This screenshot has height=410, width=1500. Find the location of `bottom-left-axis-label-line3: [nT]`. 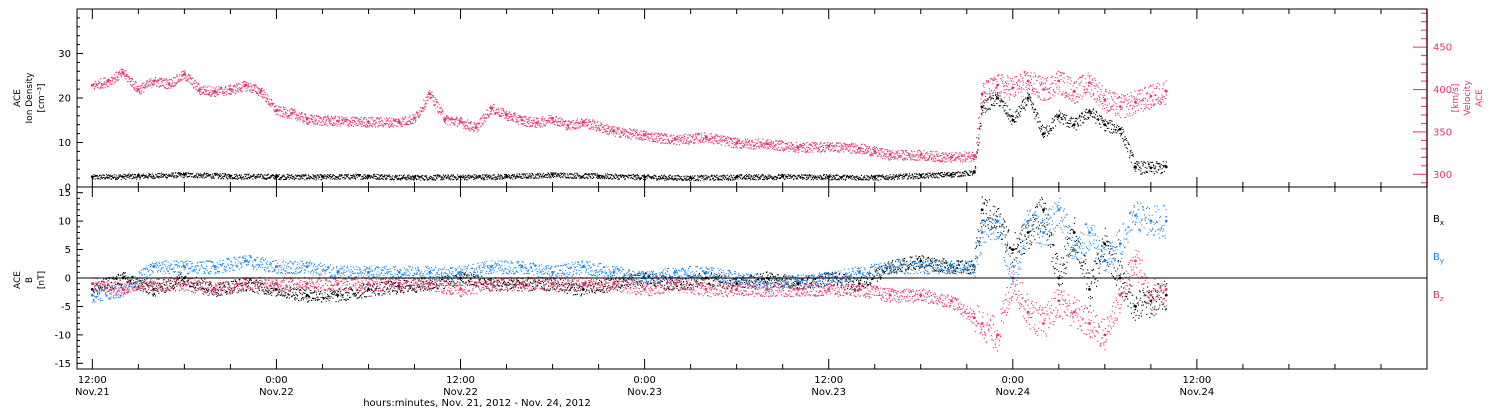

bottom-left-axis-label-line3: [nT] is located at coordinates (42, 280).